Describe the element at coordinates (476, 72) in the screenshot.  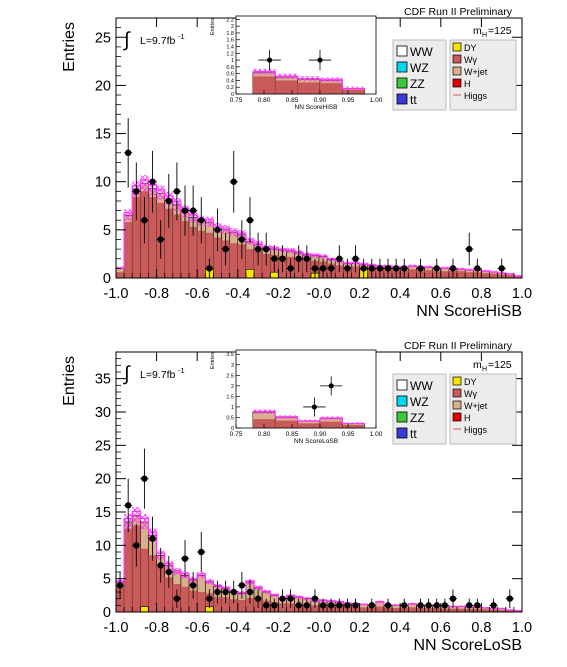
I see `legend-label: W+jet` at that location.